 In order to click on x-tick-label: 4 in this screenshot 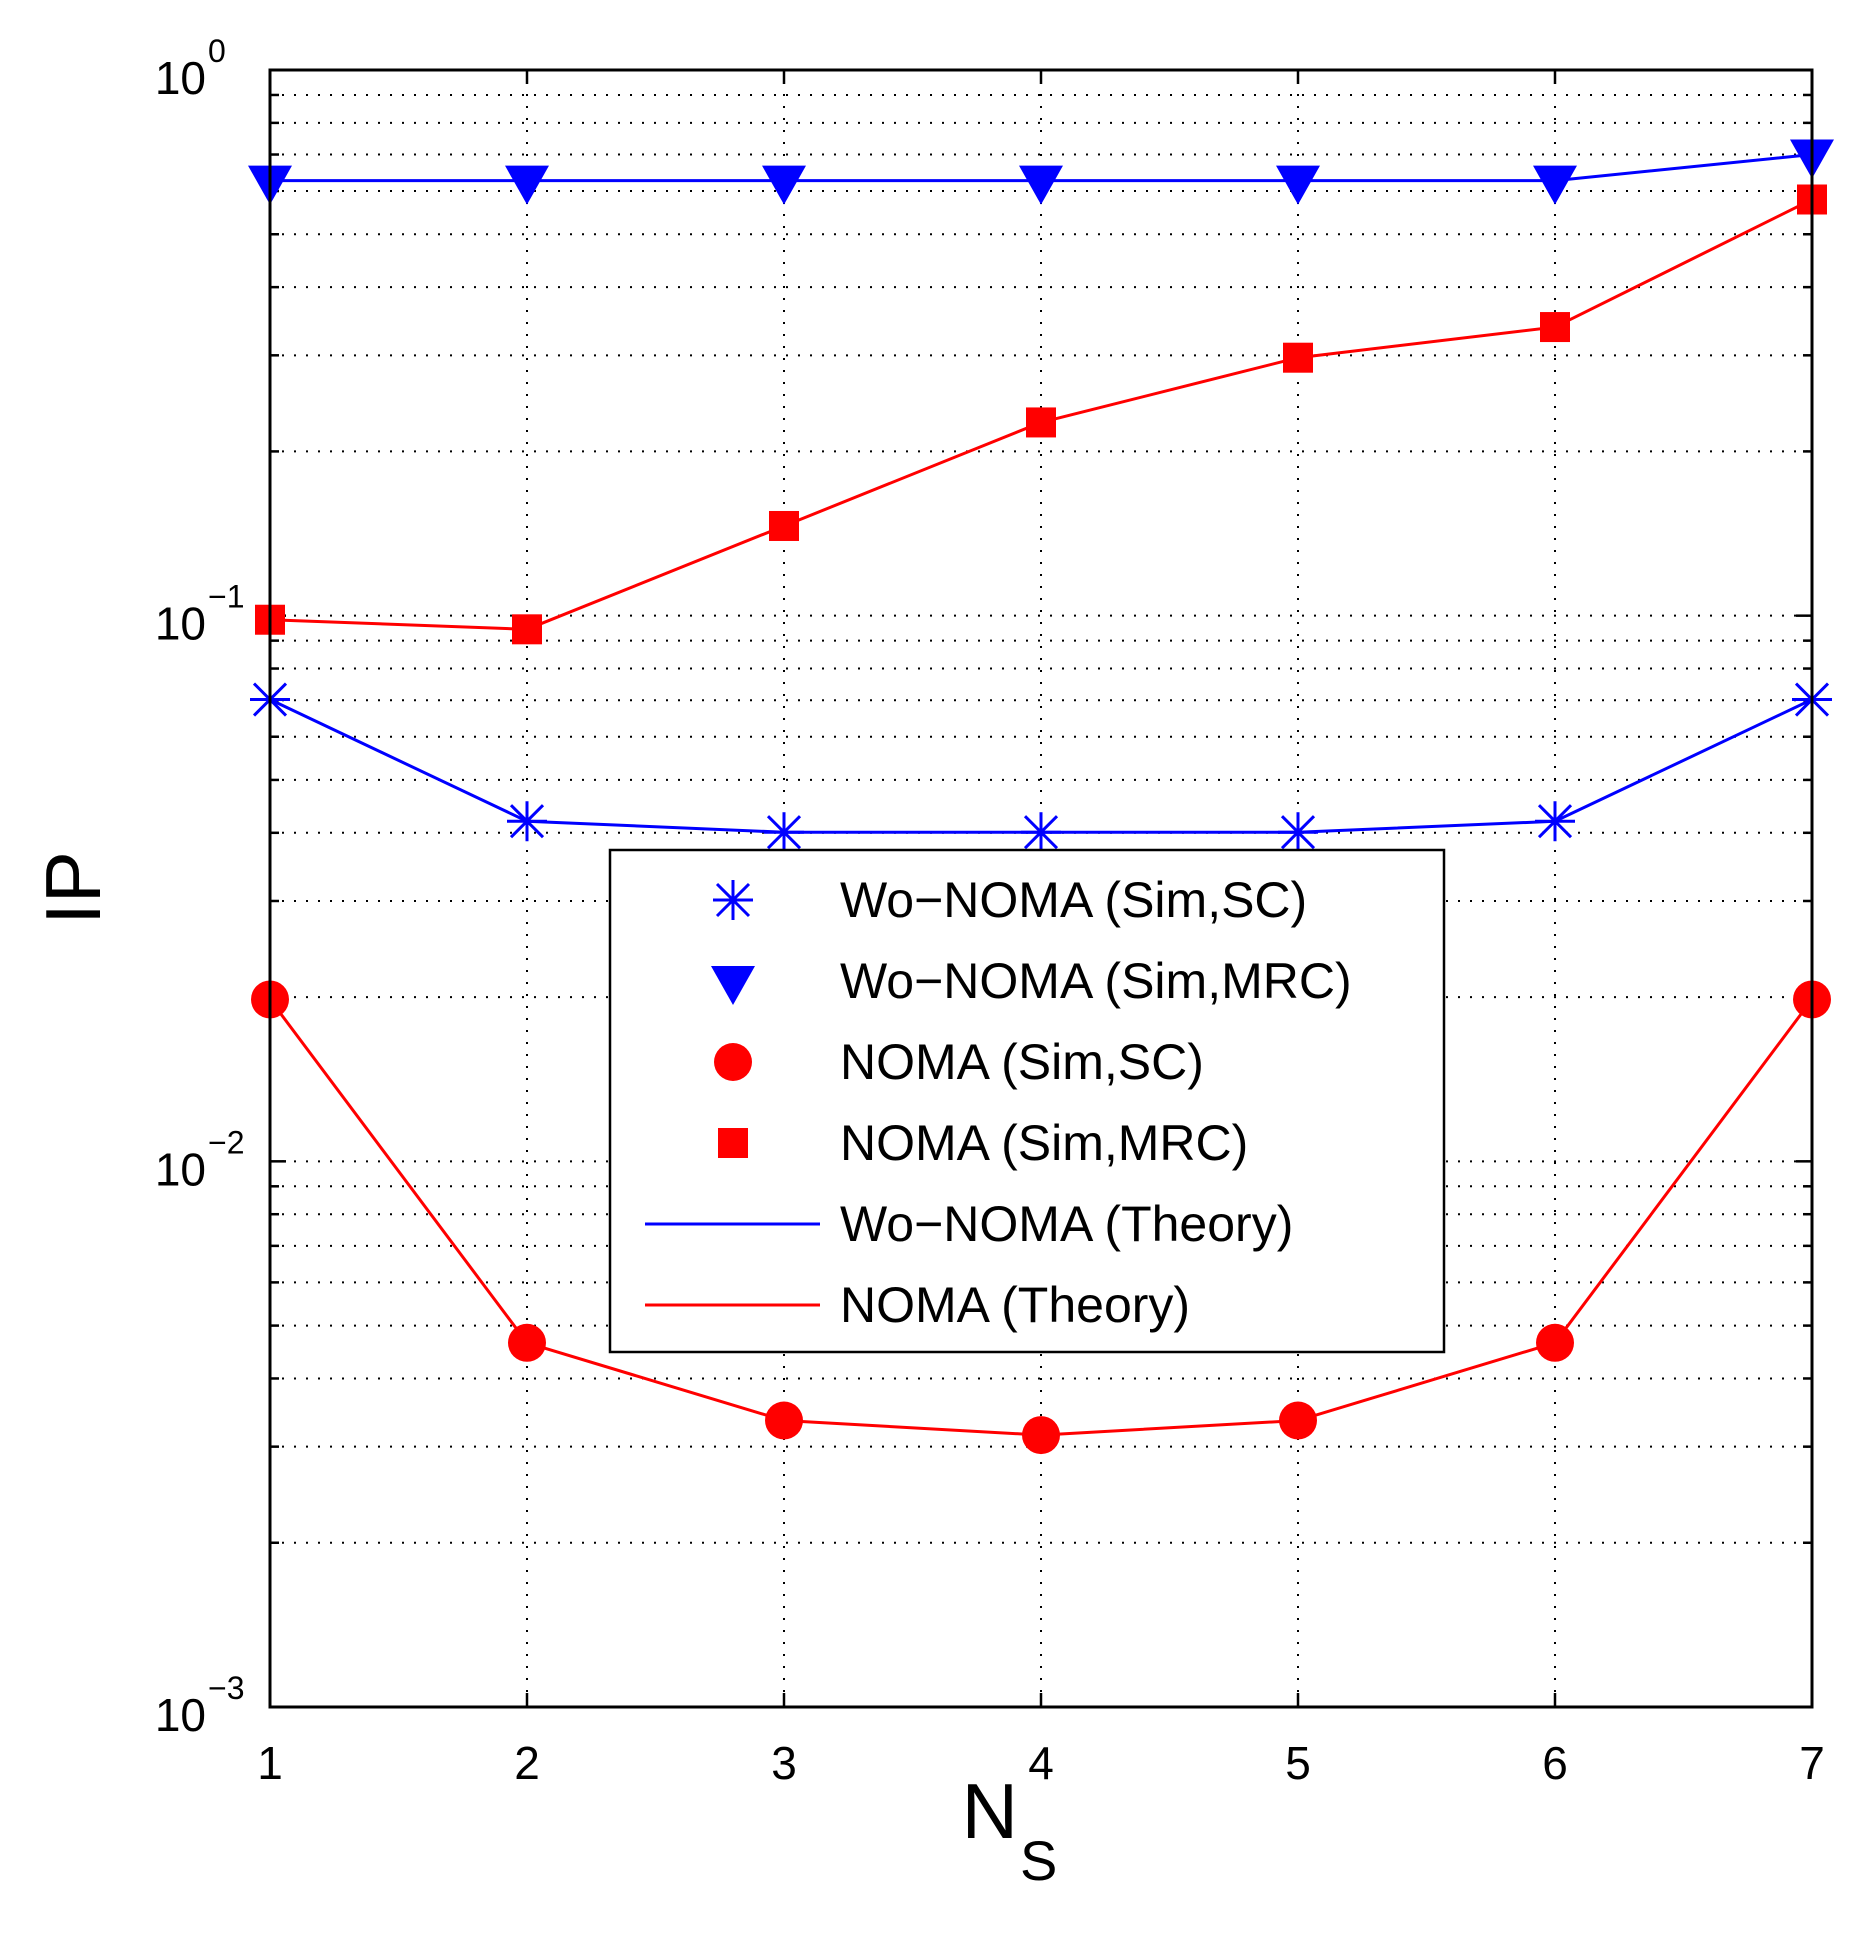, I will do `click(1041, 1763)`.